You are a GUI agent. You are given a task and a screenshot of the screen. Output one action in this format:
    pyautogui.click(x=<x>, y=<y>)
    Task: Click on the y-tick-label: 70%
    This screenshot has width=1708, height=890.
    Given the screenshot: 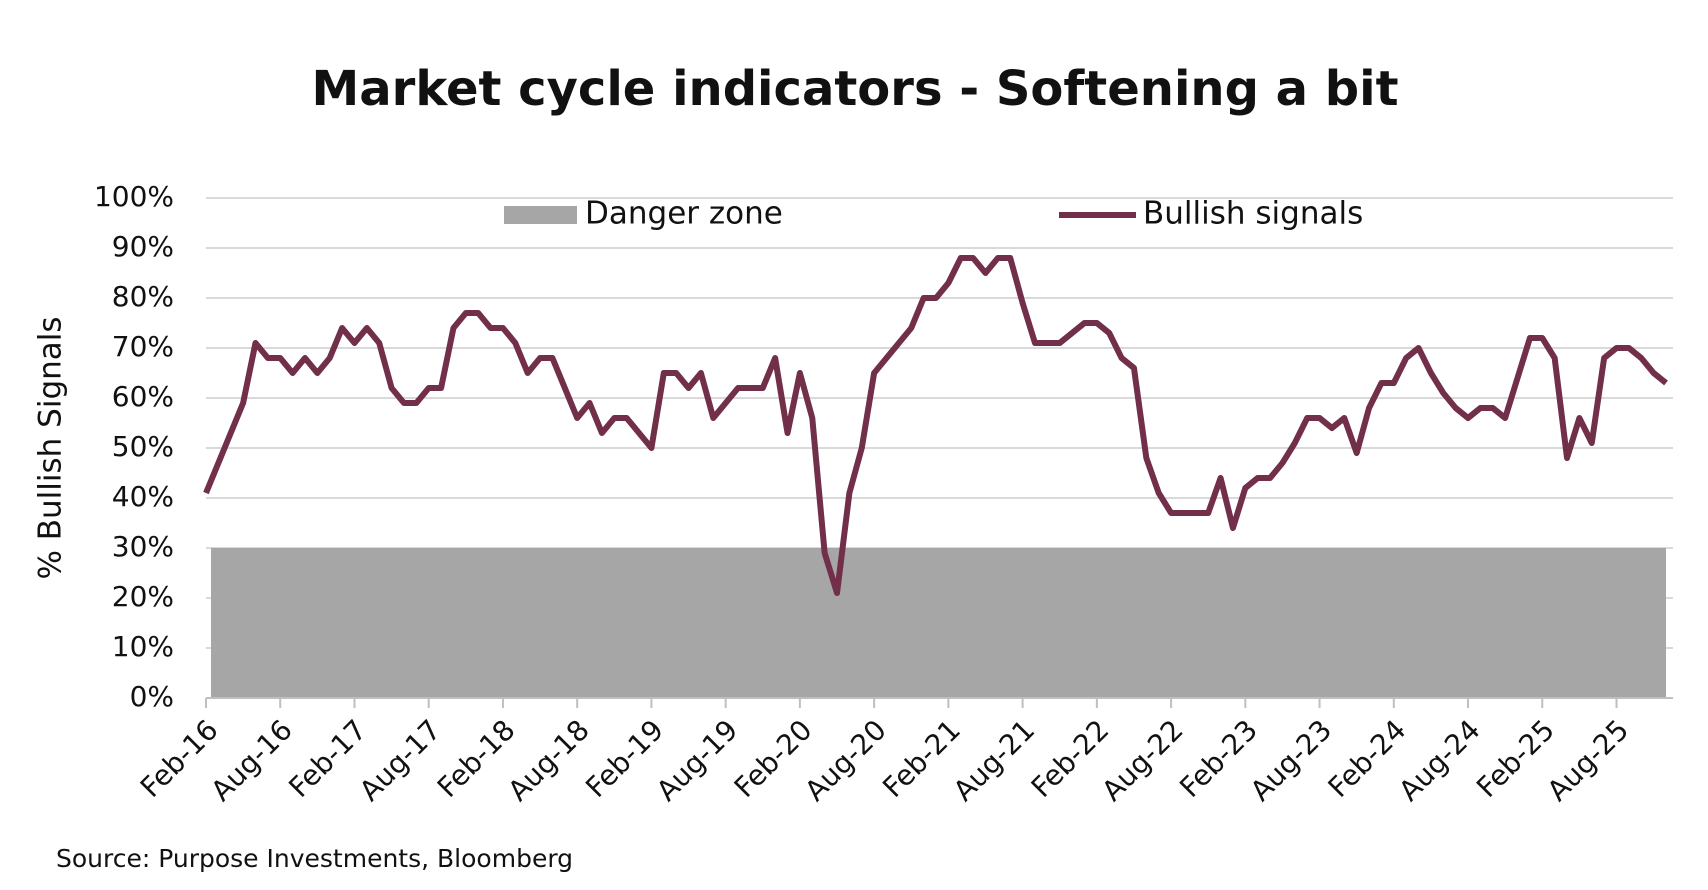 What is the action you would take?
    pyautogui.click(x=143, y=346)
    